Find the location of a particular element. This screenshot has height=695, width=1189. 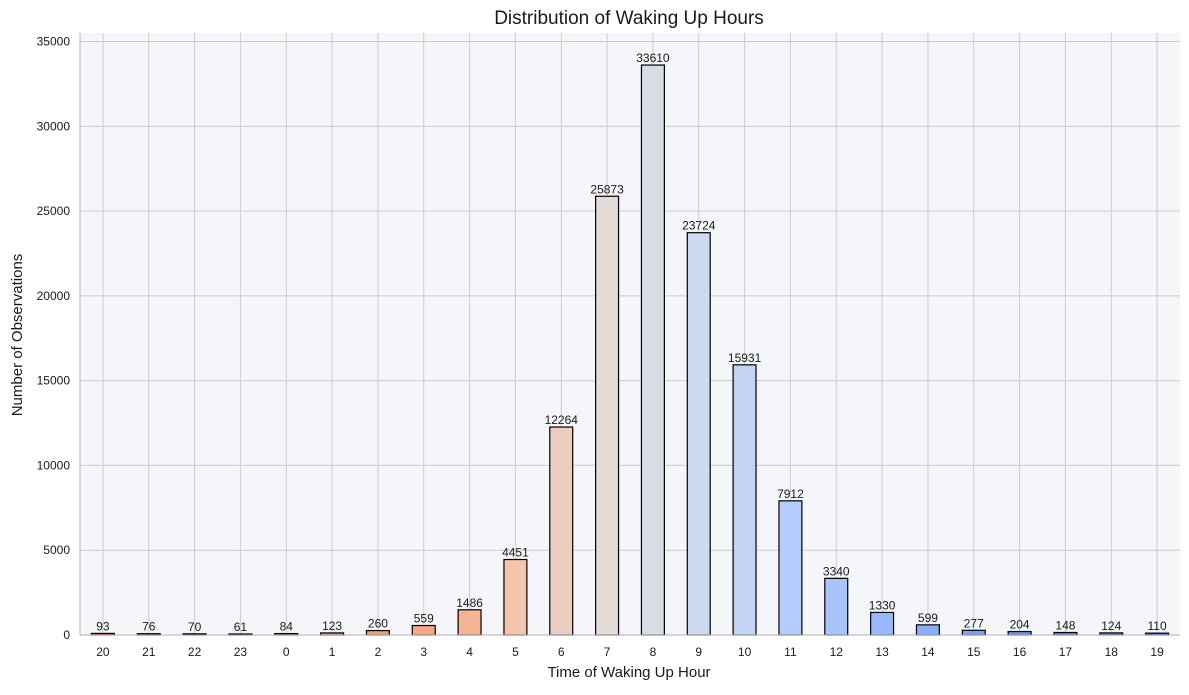

x-tick-label: 13 is located at coordinates (882, 652).